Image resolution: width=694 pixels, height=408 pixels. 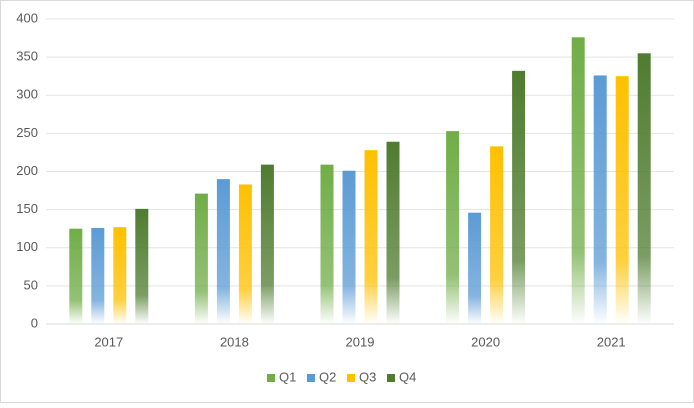 What do you see at coordinates (27, 170) in the screenshot?
I see `y-tick-label: 200` at bounding box center [27, 170].